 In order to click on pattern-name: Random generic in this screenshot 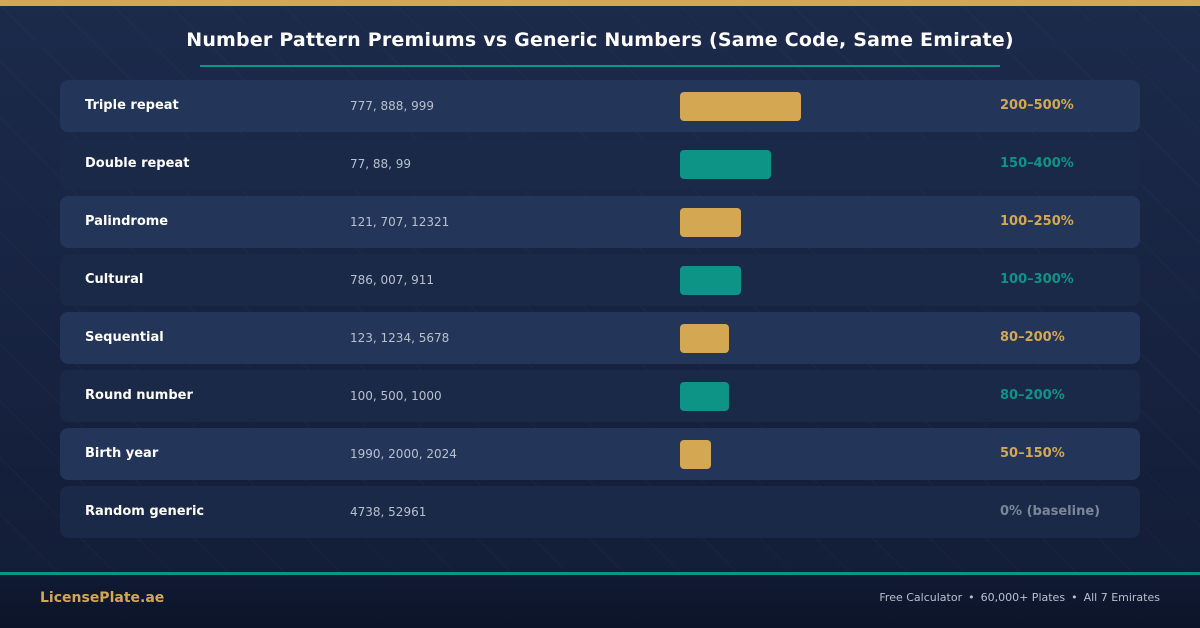, I will do `click(145, 511)`.